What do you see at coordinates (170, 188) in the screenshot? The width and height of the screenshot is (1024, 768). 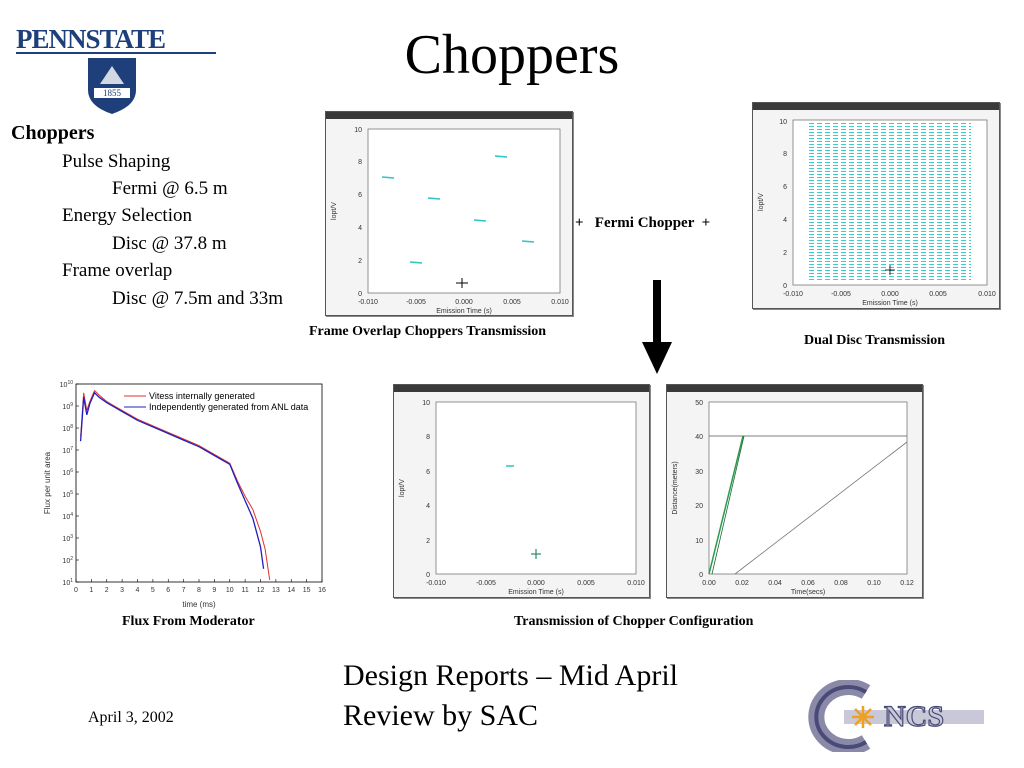 I see `bullet-item: Fermi @ 6.5 m` at bounding box center [170, 188].